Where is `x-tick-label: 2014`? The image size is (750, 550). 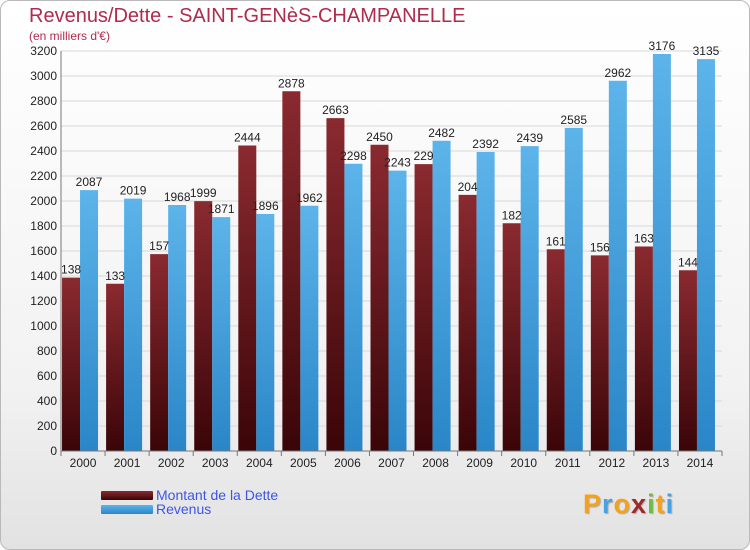
x-tick-label: 2014 is located at coordinates (700, 463).